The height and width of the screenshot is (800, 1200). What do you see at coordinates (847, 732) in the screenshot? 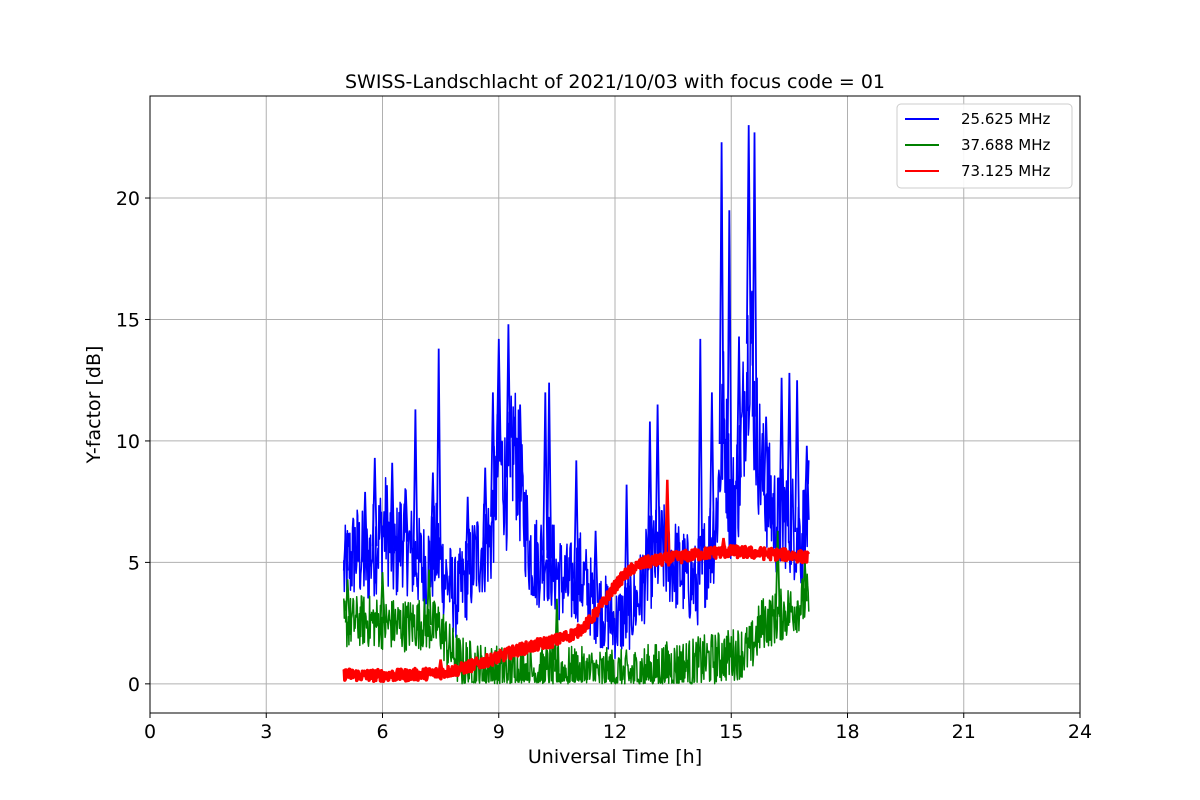
I see `x-tick-label: 18` at bounding box center [847, 732].